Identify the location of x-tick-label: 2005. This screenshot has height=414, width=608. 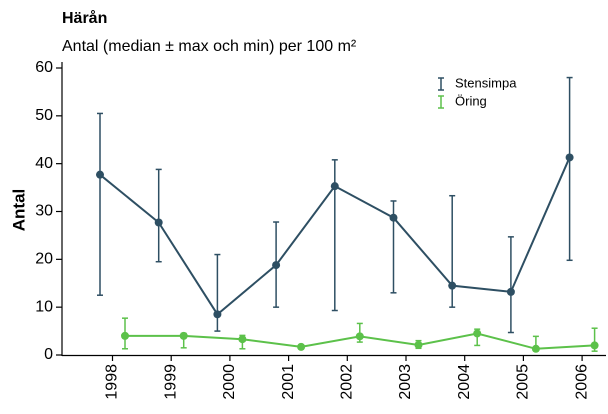
(523, 382).